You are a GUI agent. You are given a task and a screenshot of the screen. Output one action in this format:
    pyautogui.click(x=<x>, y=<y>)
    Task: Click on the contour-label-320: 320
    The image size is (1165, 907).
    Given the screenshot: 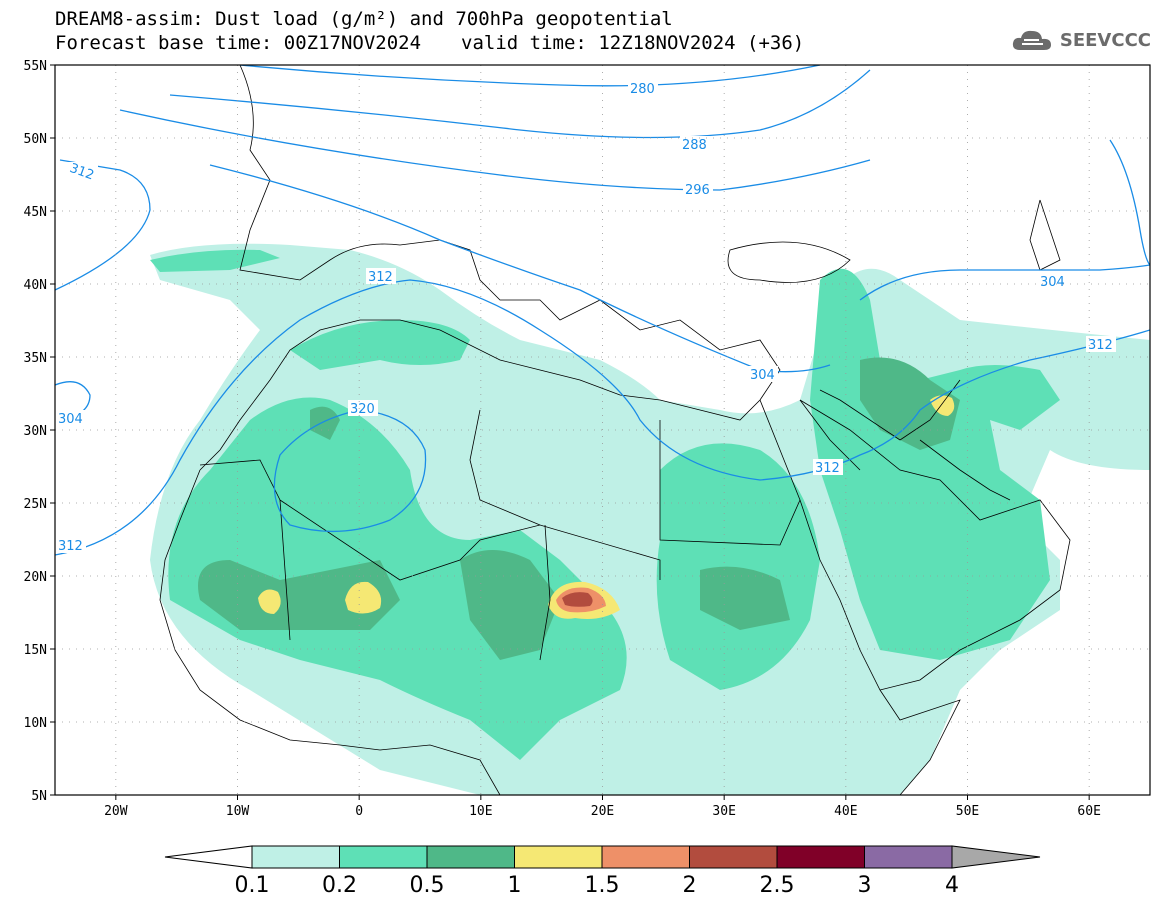 What is the action you would take?
    pyautogui.click(x=362, y=409)
    